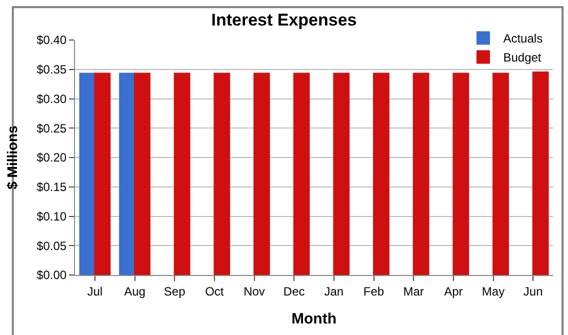  Describe the element at coordinates (51, 69) in the screenshot. I see `y-tick-label: $0.35` at that location.